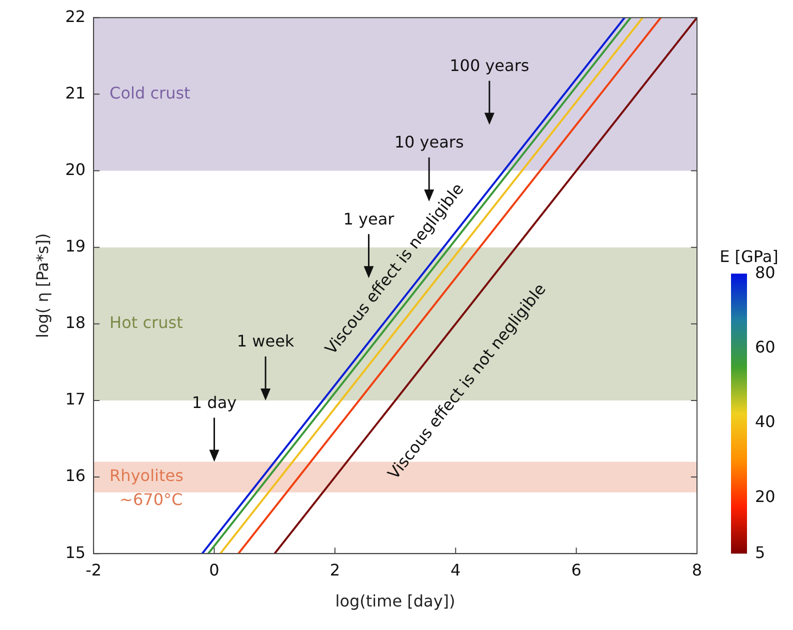 The width and height of the screenshot is (793, 630). Describe the element at coordinates (75, 169) in the screenshot. I see `y-tick-label: 20` at that location.